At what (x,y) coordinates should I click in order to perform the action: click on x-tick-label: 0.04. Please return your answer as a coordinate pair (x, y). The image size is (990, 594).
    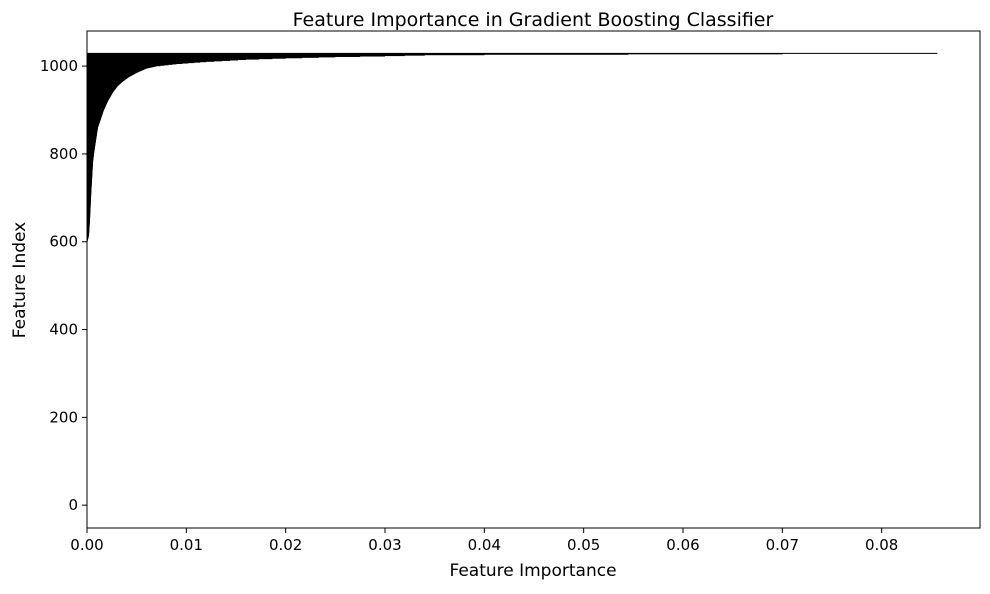
    Looking at the image, I should click on (484, 545).